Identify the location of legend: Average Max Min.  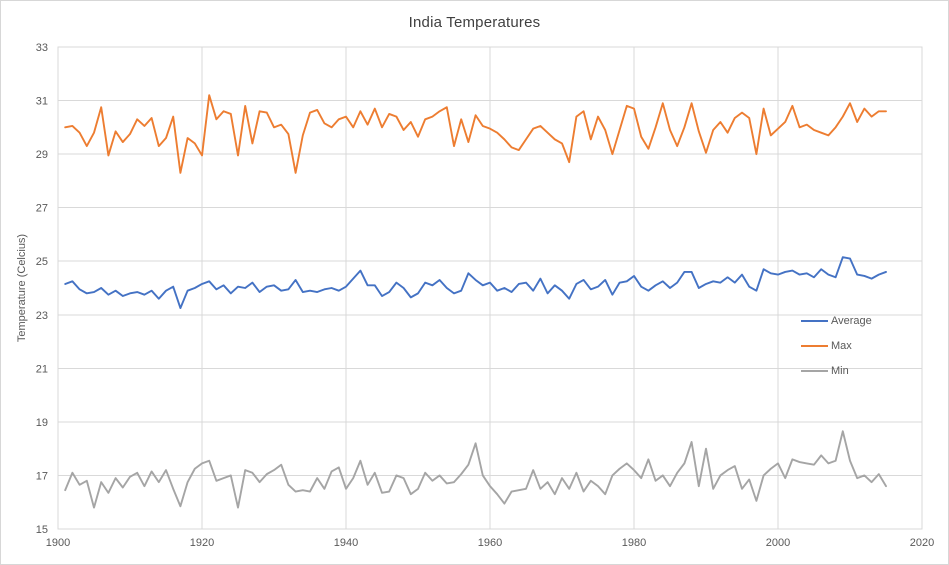
(836, 345).